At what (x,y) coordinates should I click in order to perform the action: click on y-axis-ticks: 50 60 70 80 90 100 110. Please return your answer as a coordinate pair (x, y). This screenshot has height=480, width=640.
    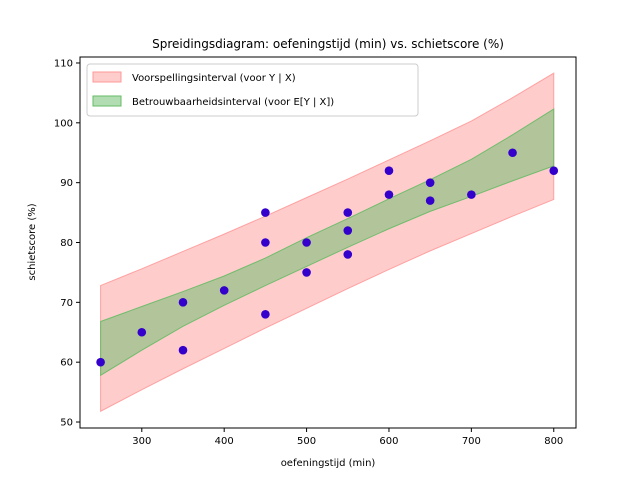
    Looking at the image, I should click on (67, 243).